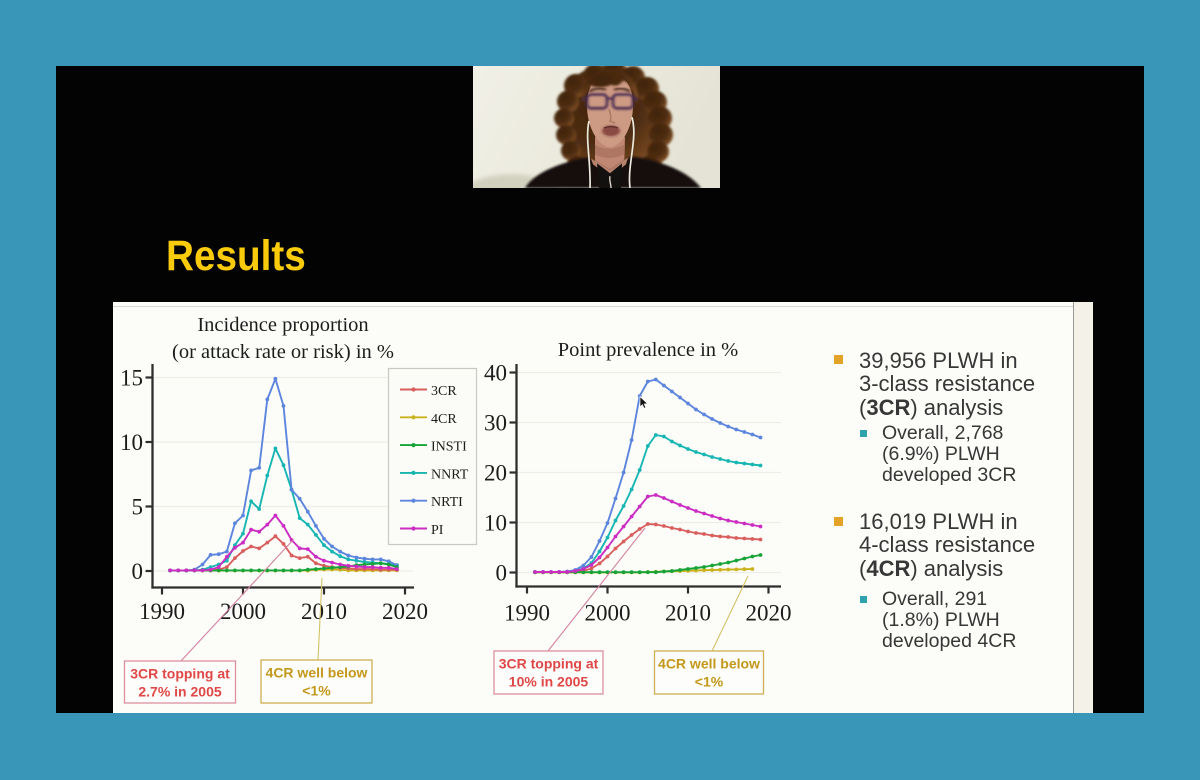 The image size is (1200, 780). Describe the element at coordinates (444, 419) in the screenshot. I see `svg-text: 4CR` at that location.